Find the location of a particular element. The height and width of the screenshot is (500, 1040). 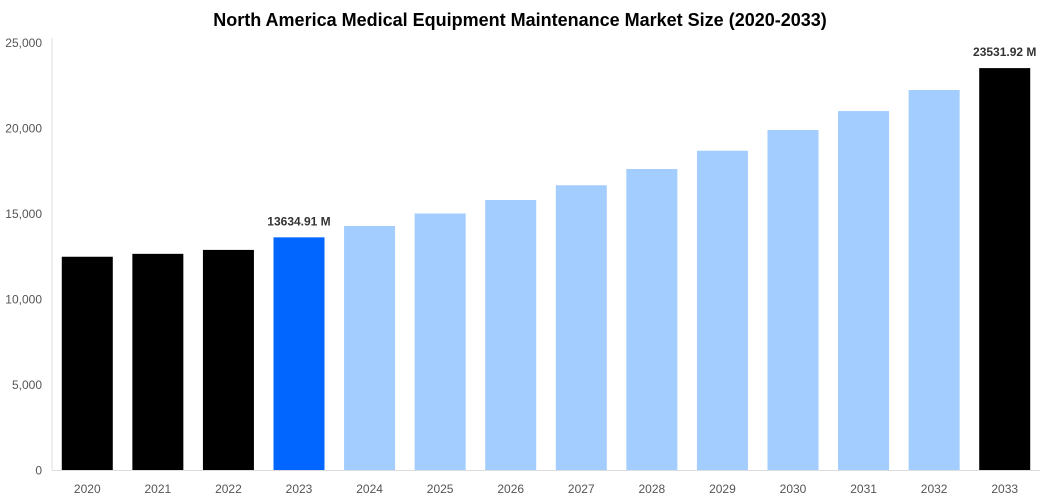

y-tick-label: 25,000 is located at coordinates (23, 43).